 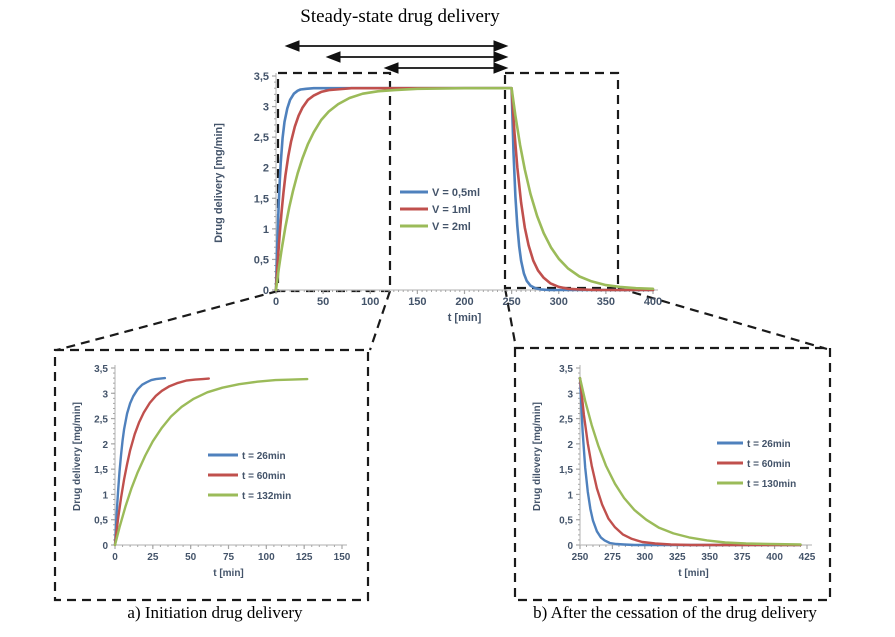 I want to click on axes, so click(x=695, y=456).